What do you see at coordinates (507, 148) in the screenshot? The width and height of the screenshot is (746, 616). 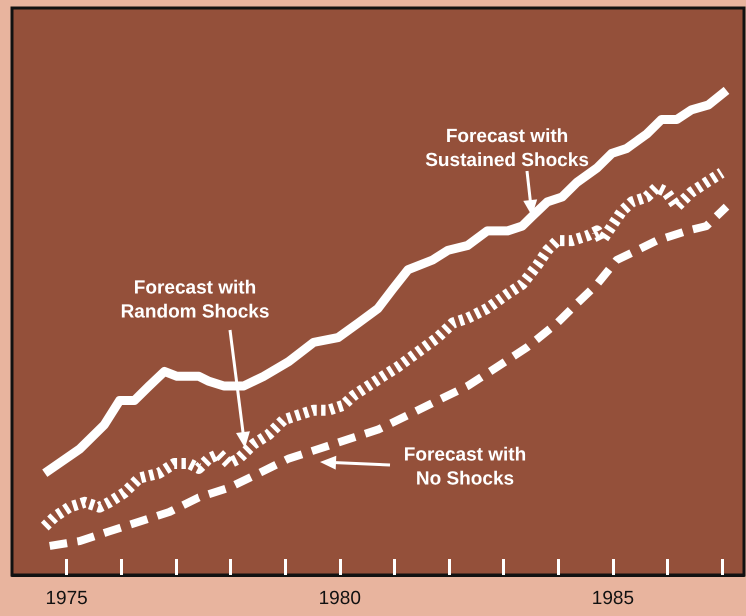 I see `annotation: Forecast with Sustained Shocks` at bounding box center [507, 148].